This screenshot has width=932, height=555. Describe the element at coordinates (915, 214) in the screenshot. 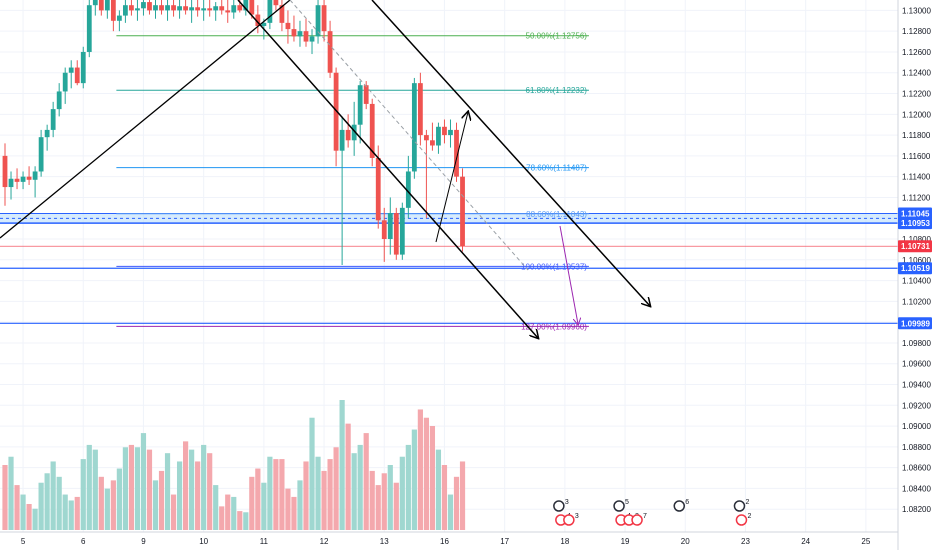

I see `price-badge-label: 1.11045` at that location.